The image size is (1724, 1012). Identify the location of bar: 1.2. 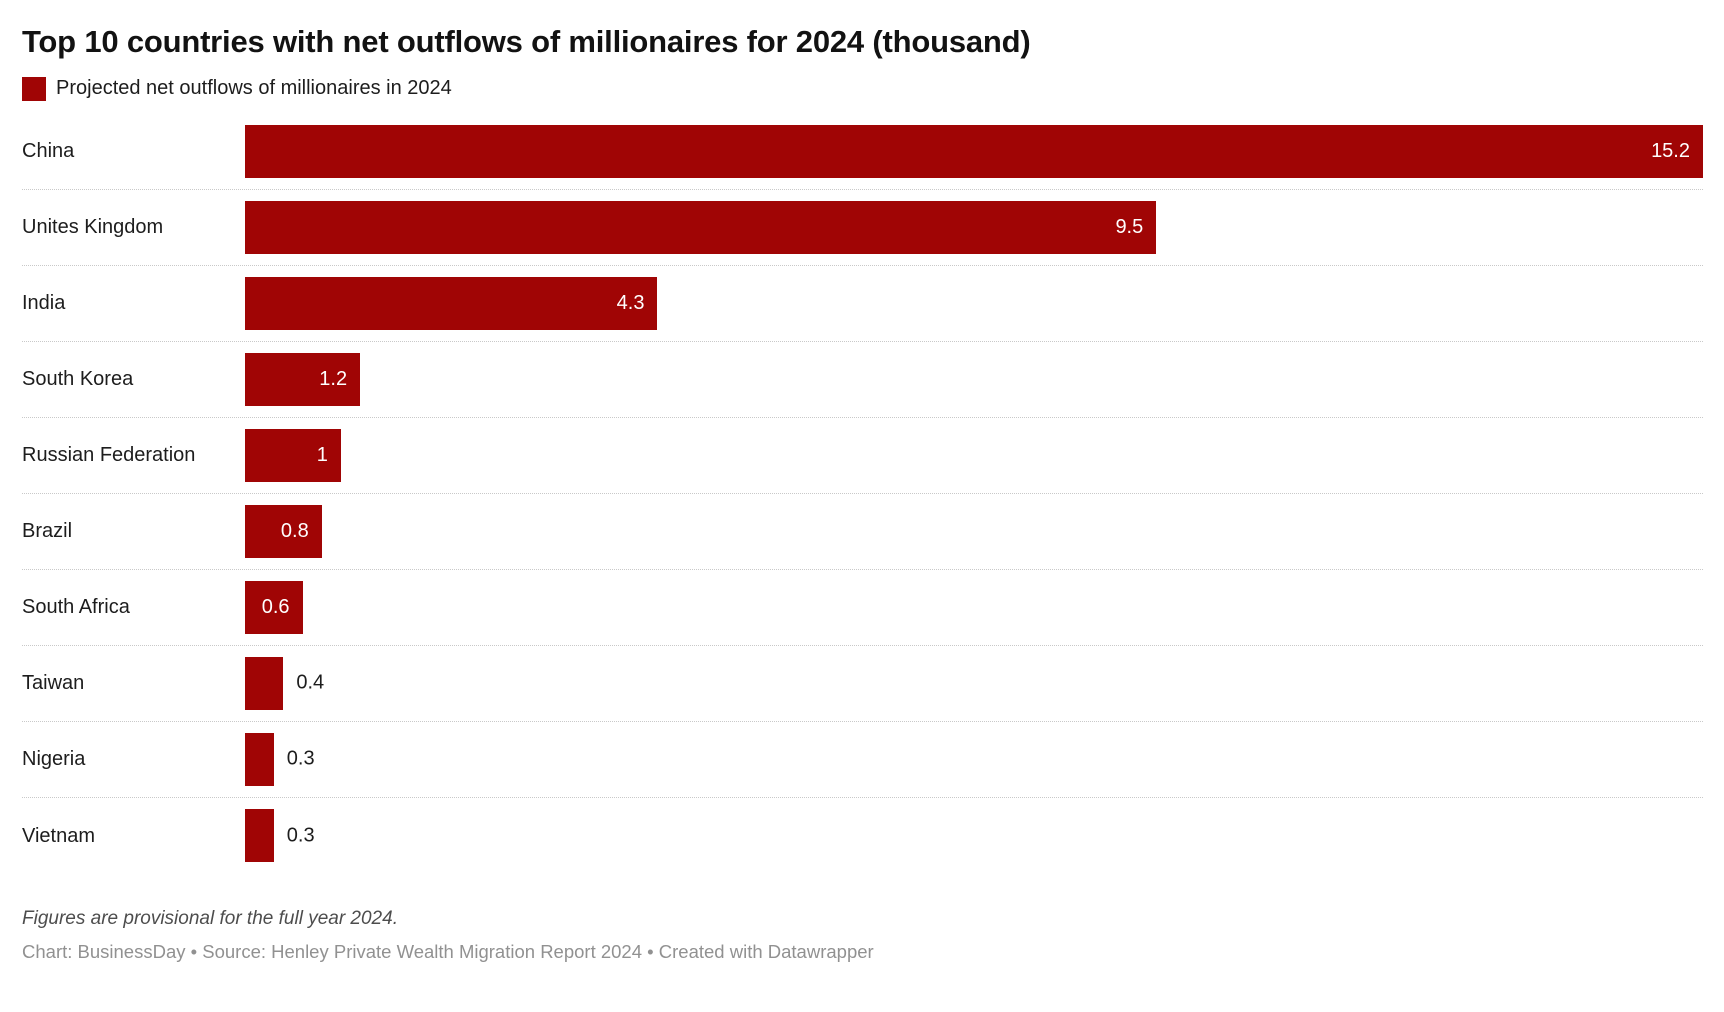
(303, 379).